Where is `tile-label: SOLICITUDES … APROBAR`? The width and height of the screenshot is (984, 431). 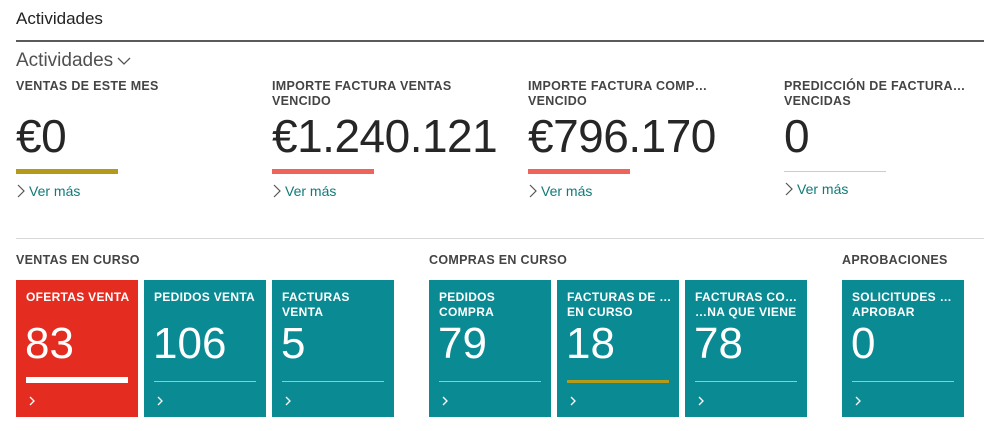
tile-label: SOLICITUDES … APROBAR is located at coordinates (902, 304).